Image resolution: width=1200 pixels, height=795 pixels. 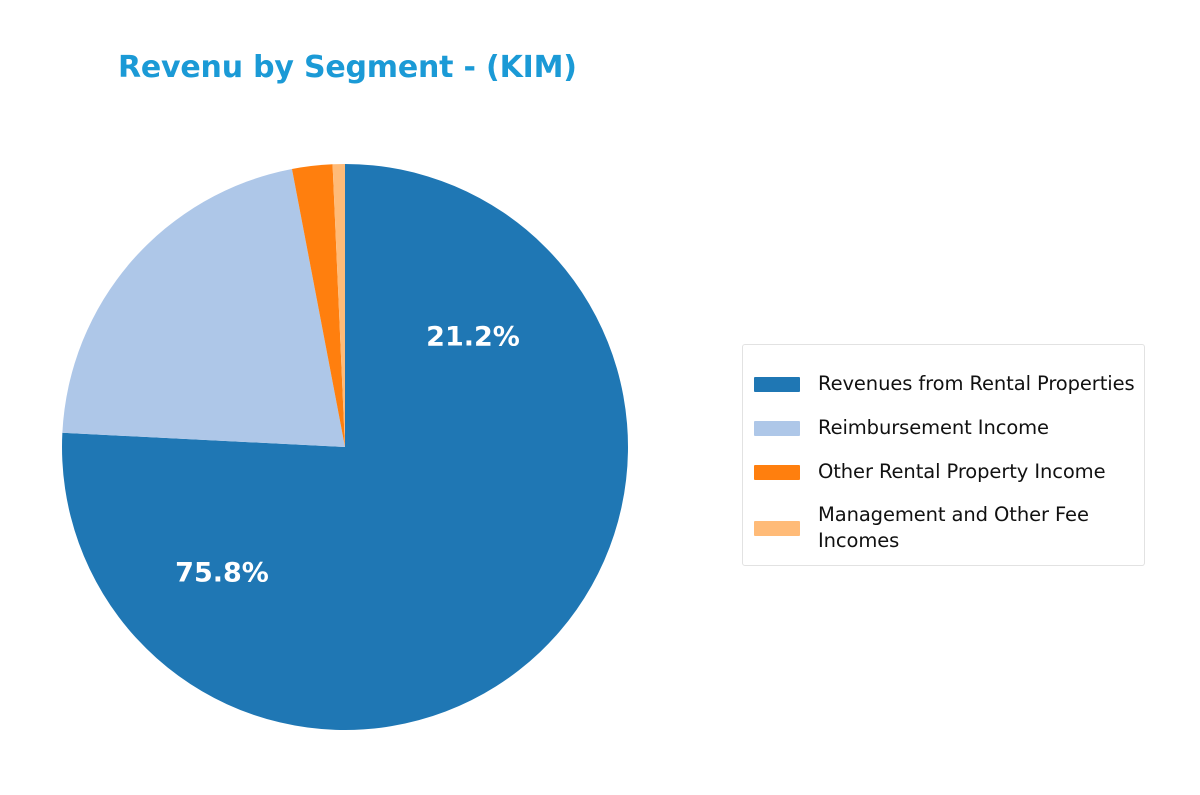 What do you see at coordinates (473, 337) in the screenshot?
I see `pie-slice-percent-label: 21.2%` at bounding box center [473, 337].